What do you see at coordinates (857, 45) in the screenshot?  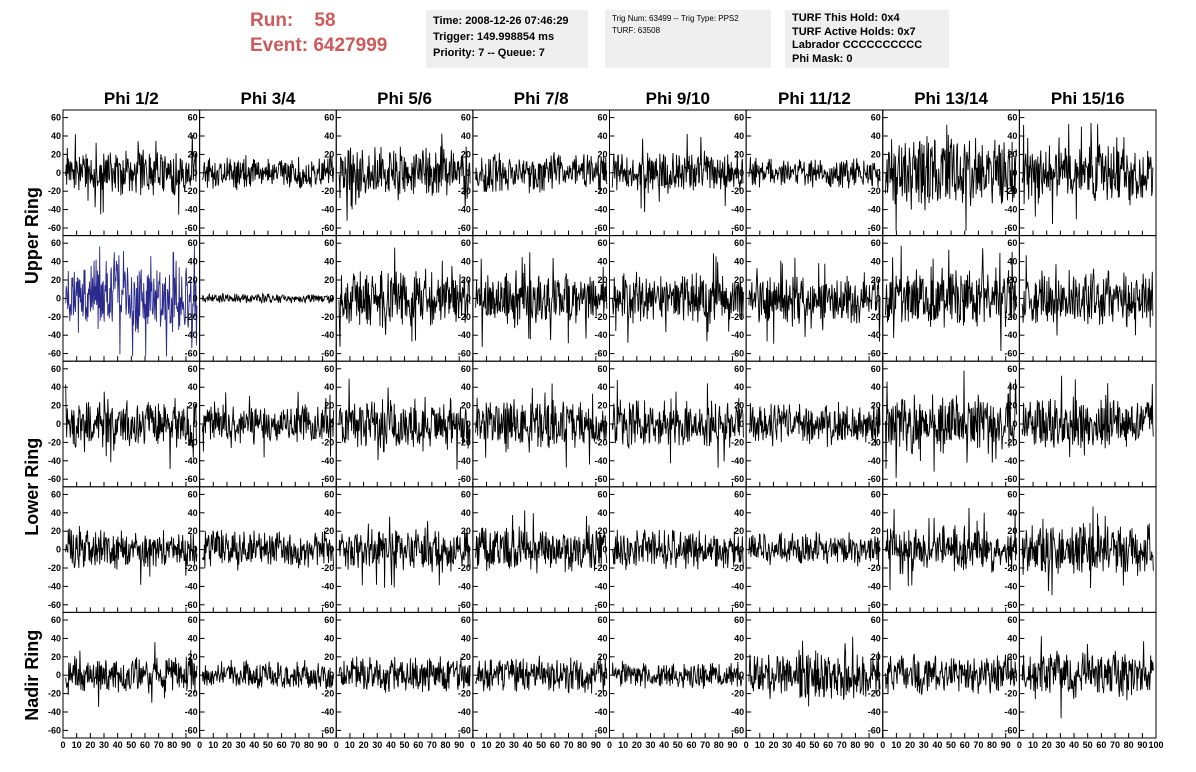 I see `labrador-line: Labrador CCCCCCCCCC` at bounding box center [857, 45].